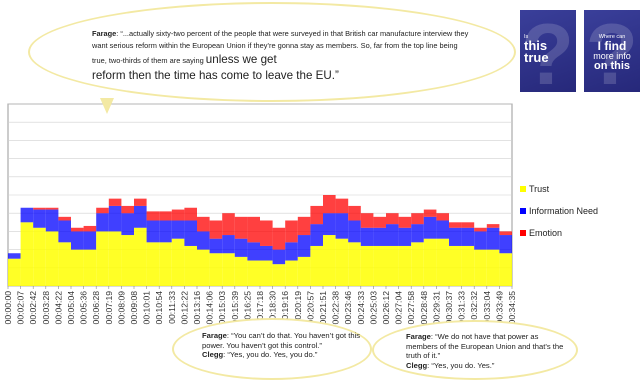 The height and width of the screenshot is (382, 642). What do you see at coordinates (523, 189) in the screenshot?
I see `legend-swatch-trust` at bounding box center [523, 189].